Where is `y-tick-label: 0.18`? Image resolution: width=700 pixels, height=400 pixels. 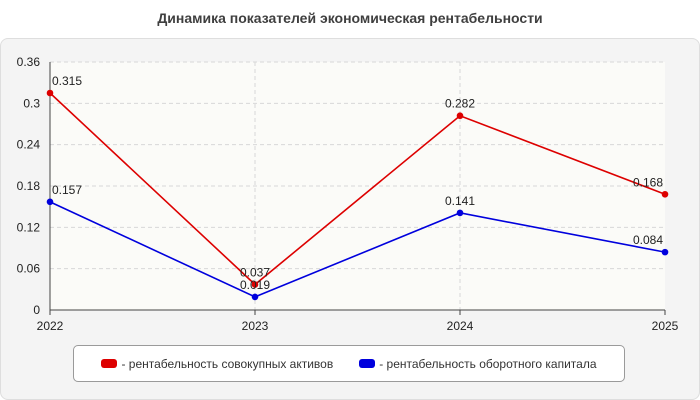
y-tick-label: 0.18 is located at coordinates (29, 186).